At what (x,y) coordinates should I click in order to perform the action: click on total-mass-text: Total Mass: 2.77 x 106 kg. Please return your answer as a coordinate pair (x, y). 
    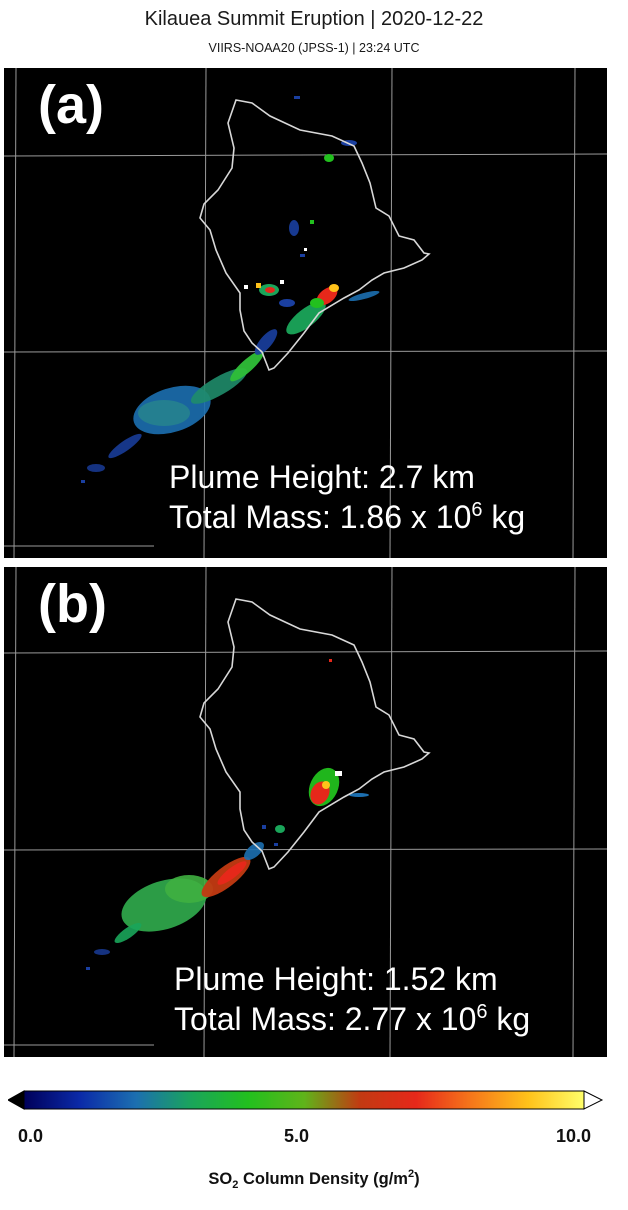
    Looking at the image, I should click on (352, 1019).